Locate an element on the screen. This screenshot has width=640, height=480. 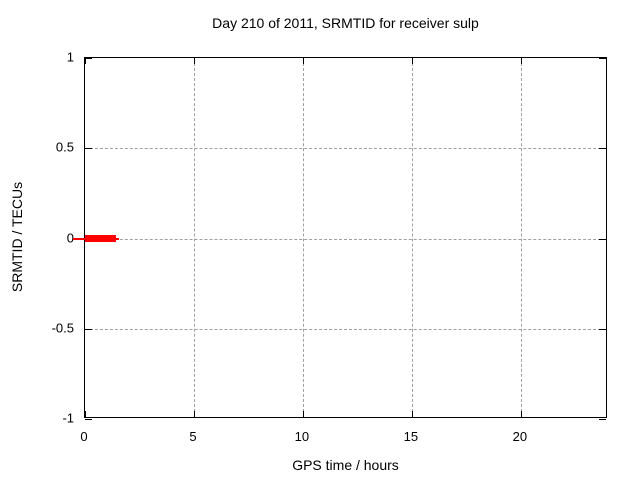
x-axis-label: GPS time / hours is located at coordinates (345, 465).